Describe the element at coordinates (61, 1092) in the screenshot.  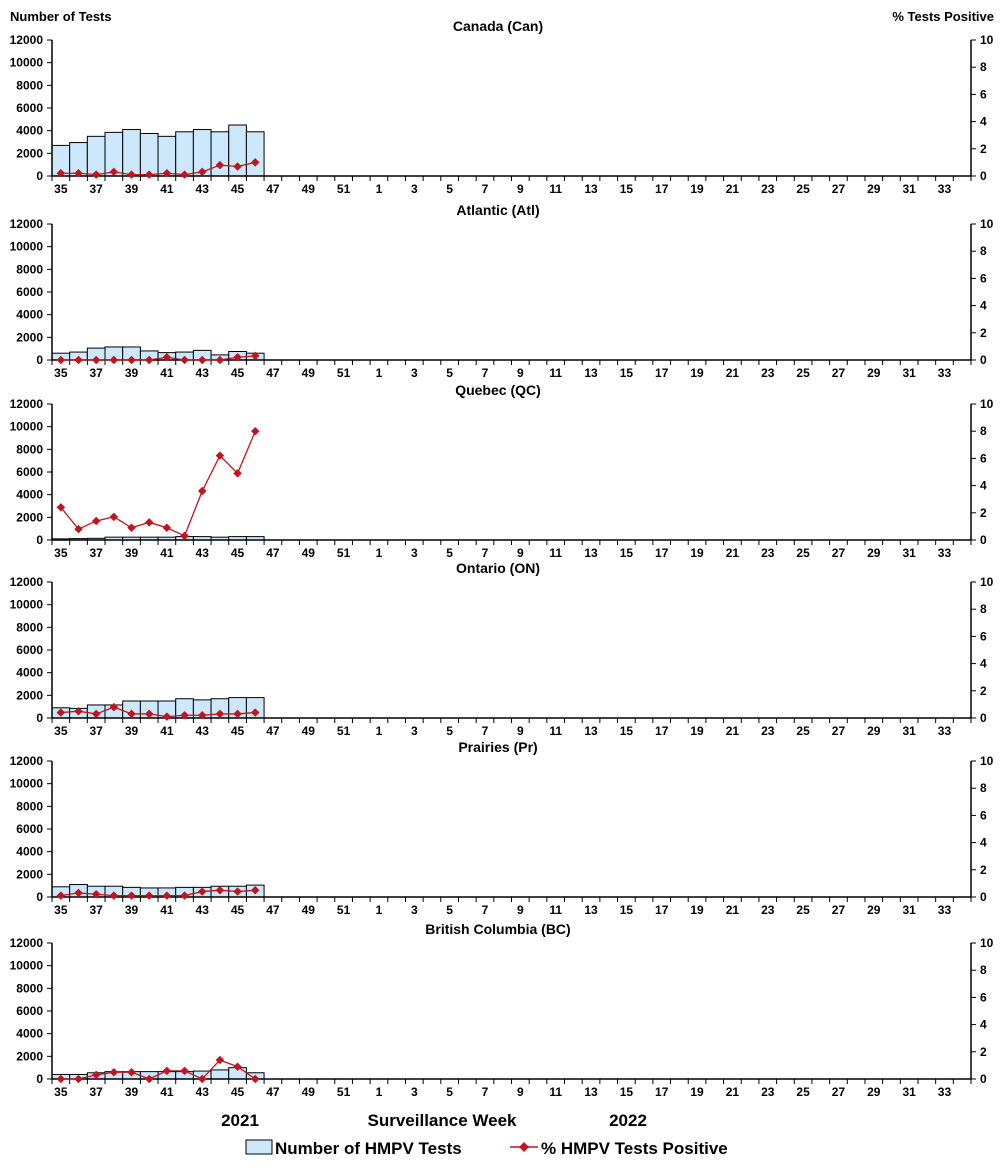
I see `x-tick-label: 35` at that location.